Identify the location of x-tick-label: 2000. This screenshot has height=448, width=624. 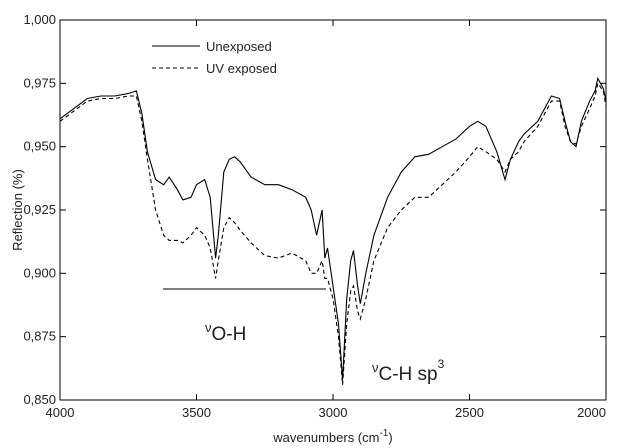
(591, 412).